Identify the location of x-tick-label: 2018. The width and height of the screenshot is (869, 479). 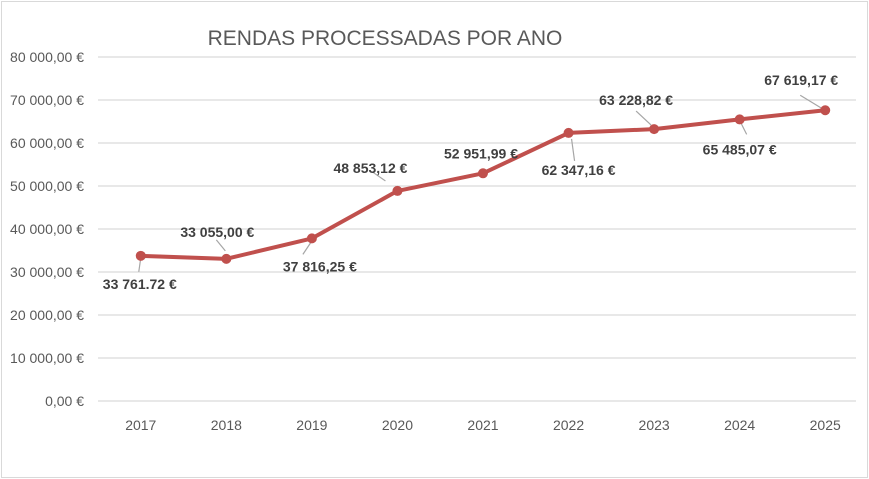
(226, 425).